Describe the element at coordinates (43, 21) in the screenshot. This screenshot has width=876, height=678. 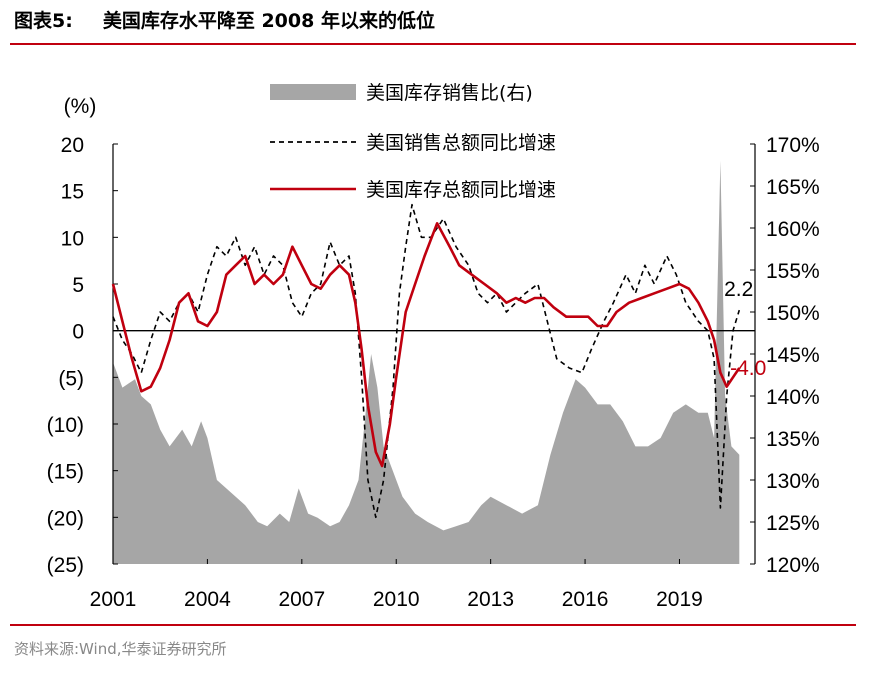
I see `figure-title-prefix: 图表5:` at that location.